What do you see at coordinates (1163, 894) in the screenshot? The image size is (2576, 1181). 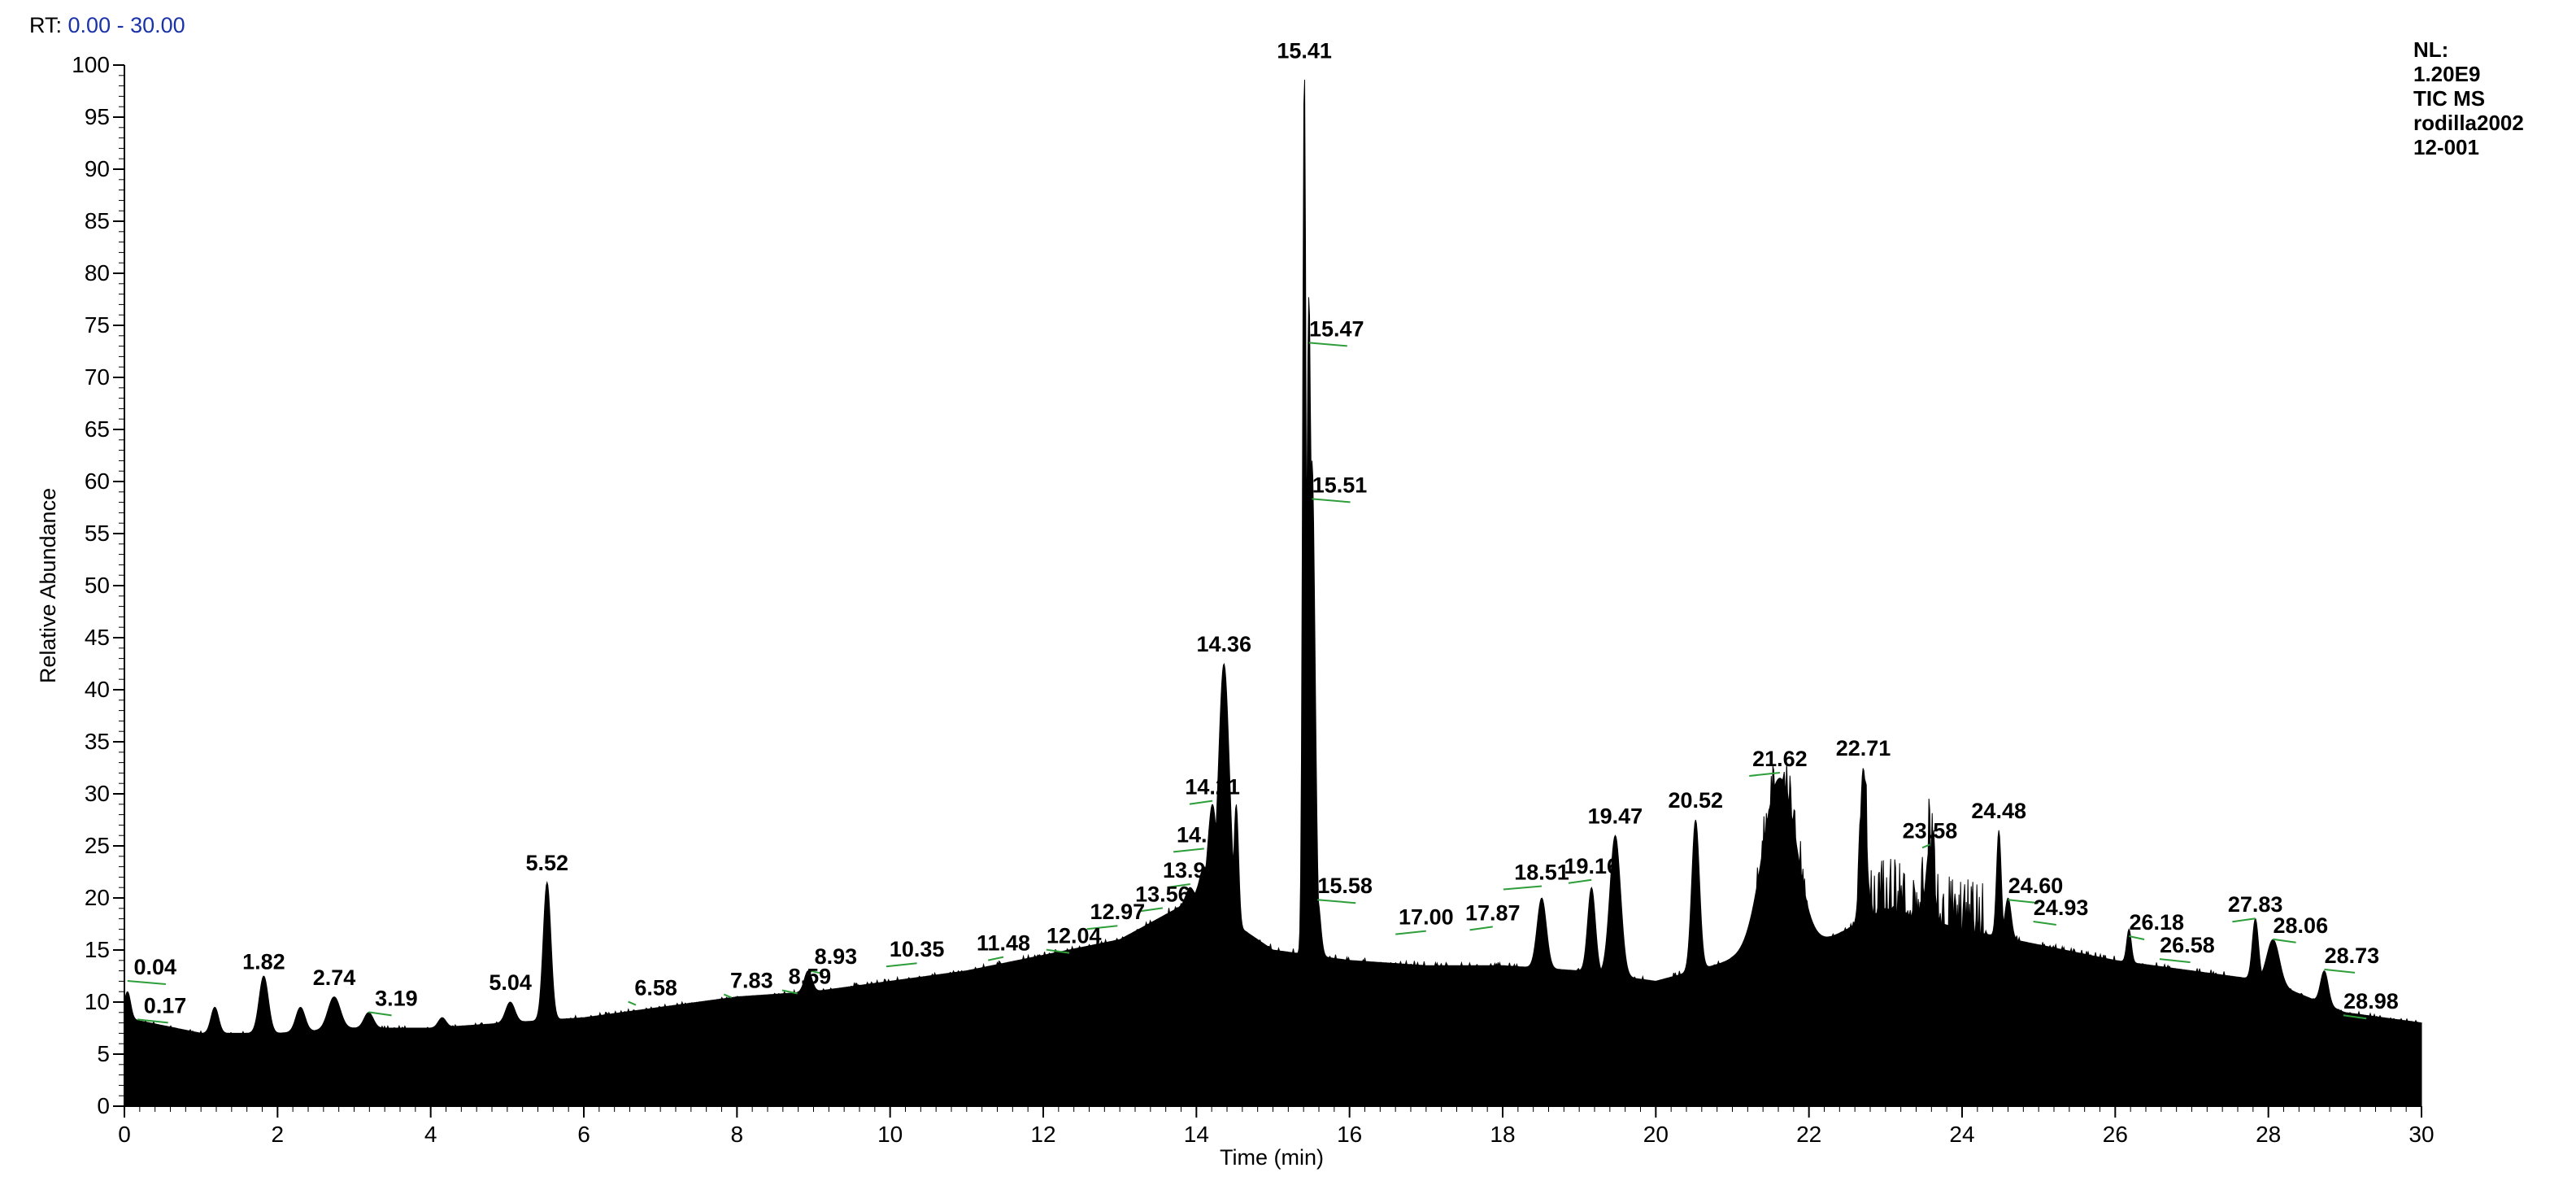 I see `peak-label: 13.56` at bounding box center [1163, 894].